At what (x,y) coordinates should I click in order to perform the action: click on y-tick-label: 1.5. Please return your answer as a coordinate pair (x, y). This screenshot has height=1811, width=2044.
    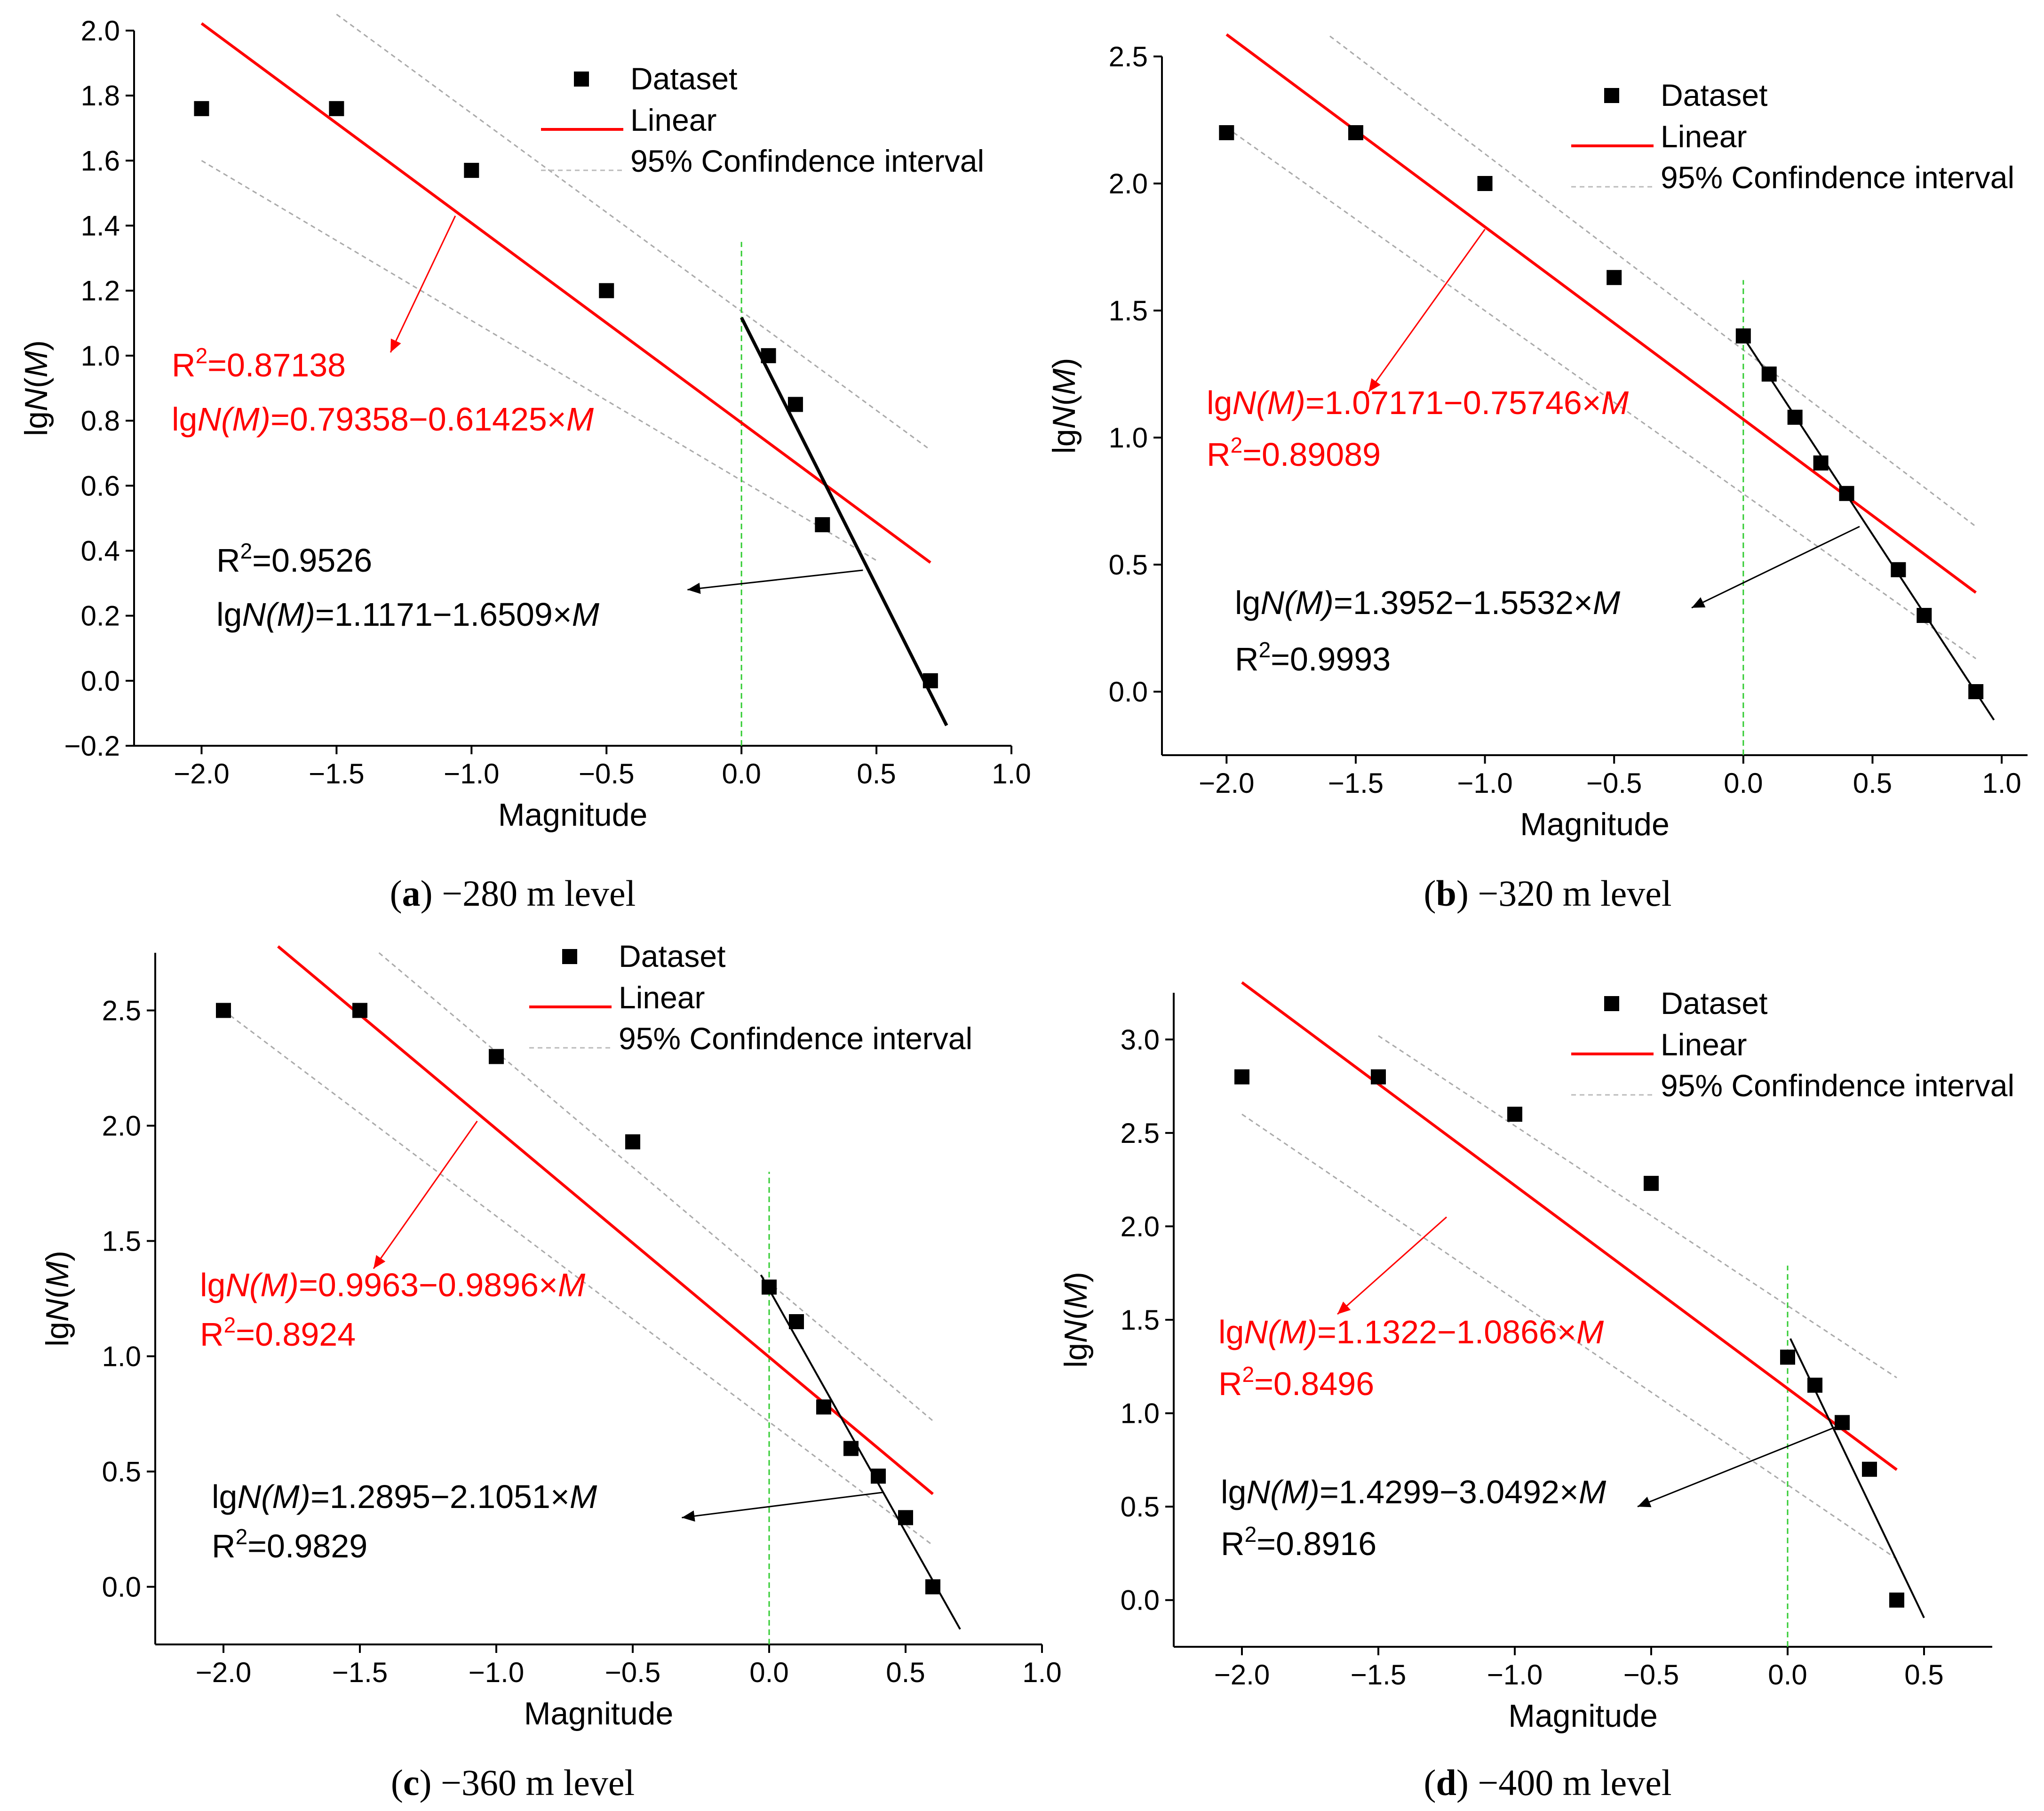
    Looking at the image, I should click on (121, 1242).